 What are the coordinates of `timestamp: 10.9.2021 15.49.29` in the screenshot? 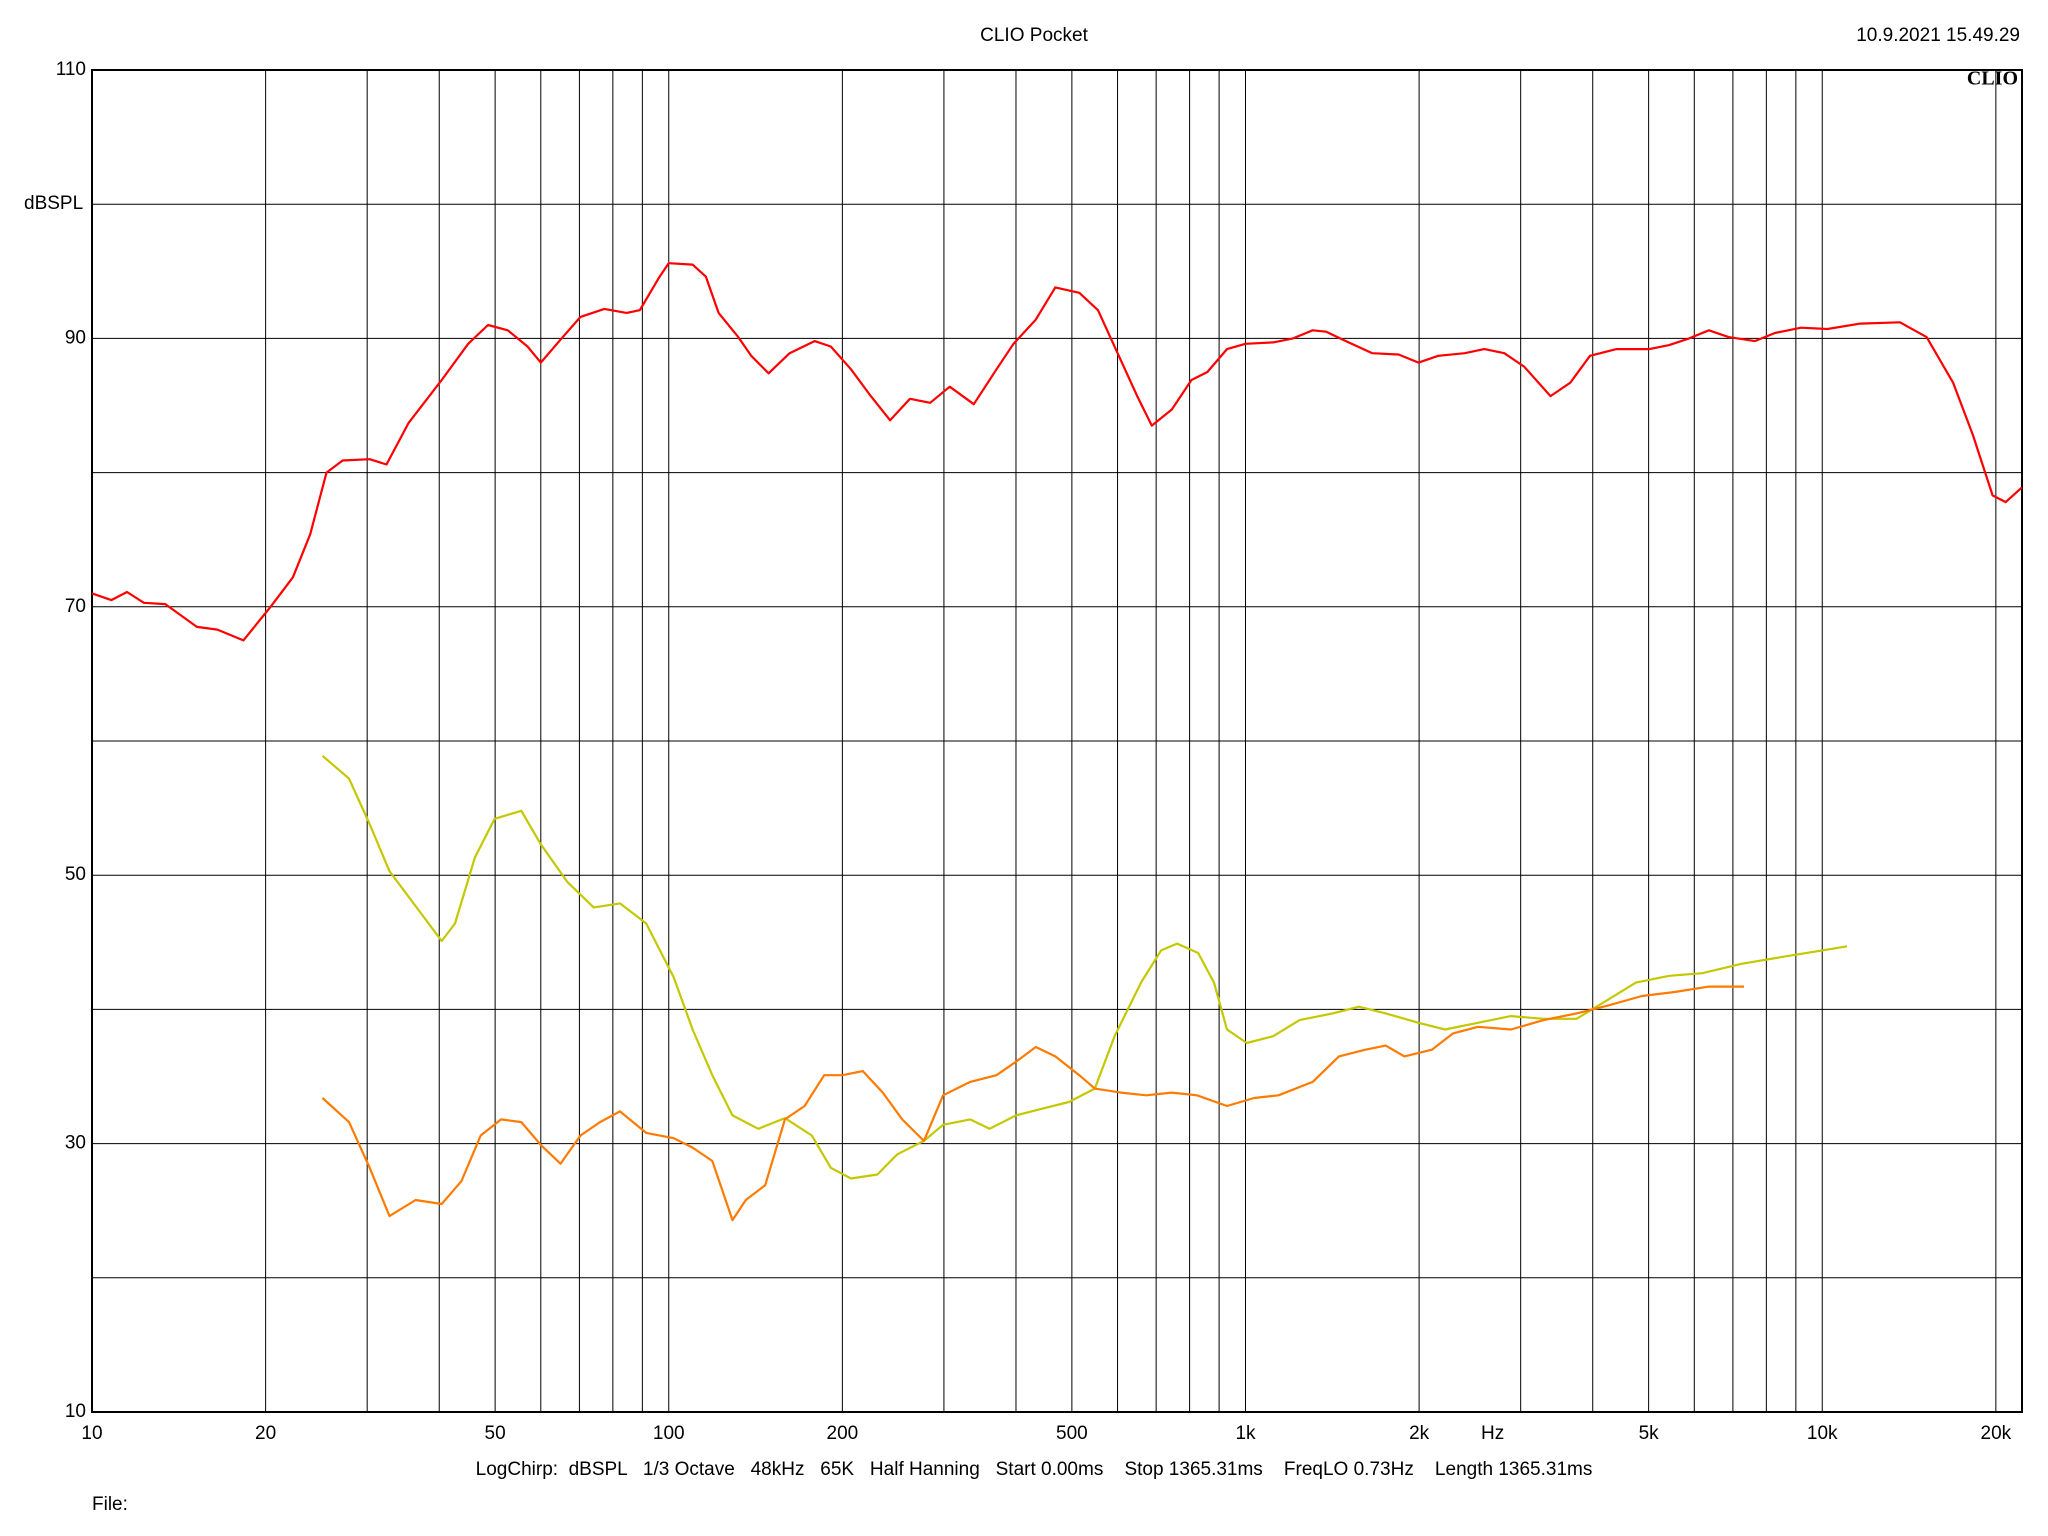 It's located at (1938, 35).